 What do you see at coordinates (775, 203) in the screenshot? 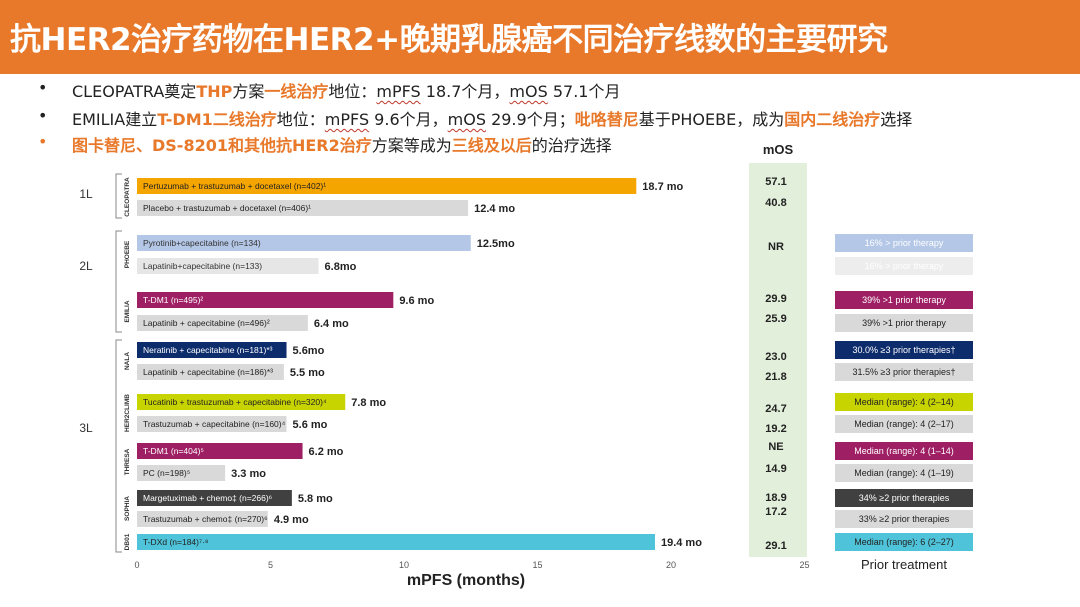
I see `mos-value: 40.8` at bounding box center [775, 203].